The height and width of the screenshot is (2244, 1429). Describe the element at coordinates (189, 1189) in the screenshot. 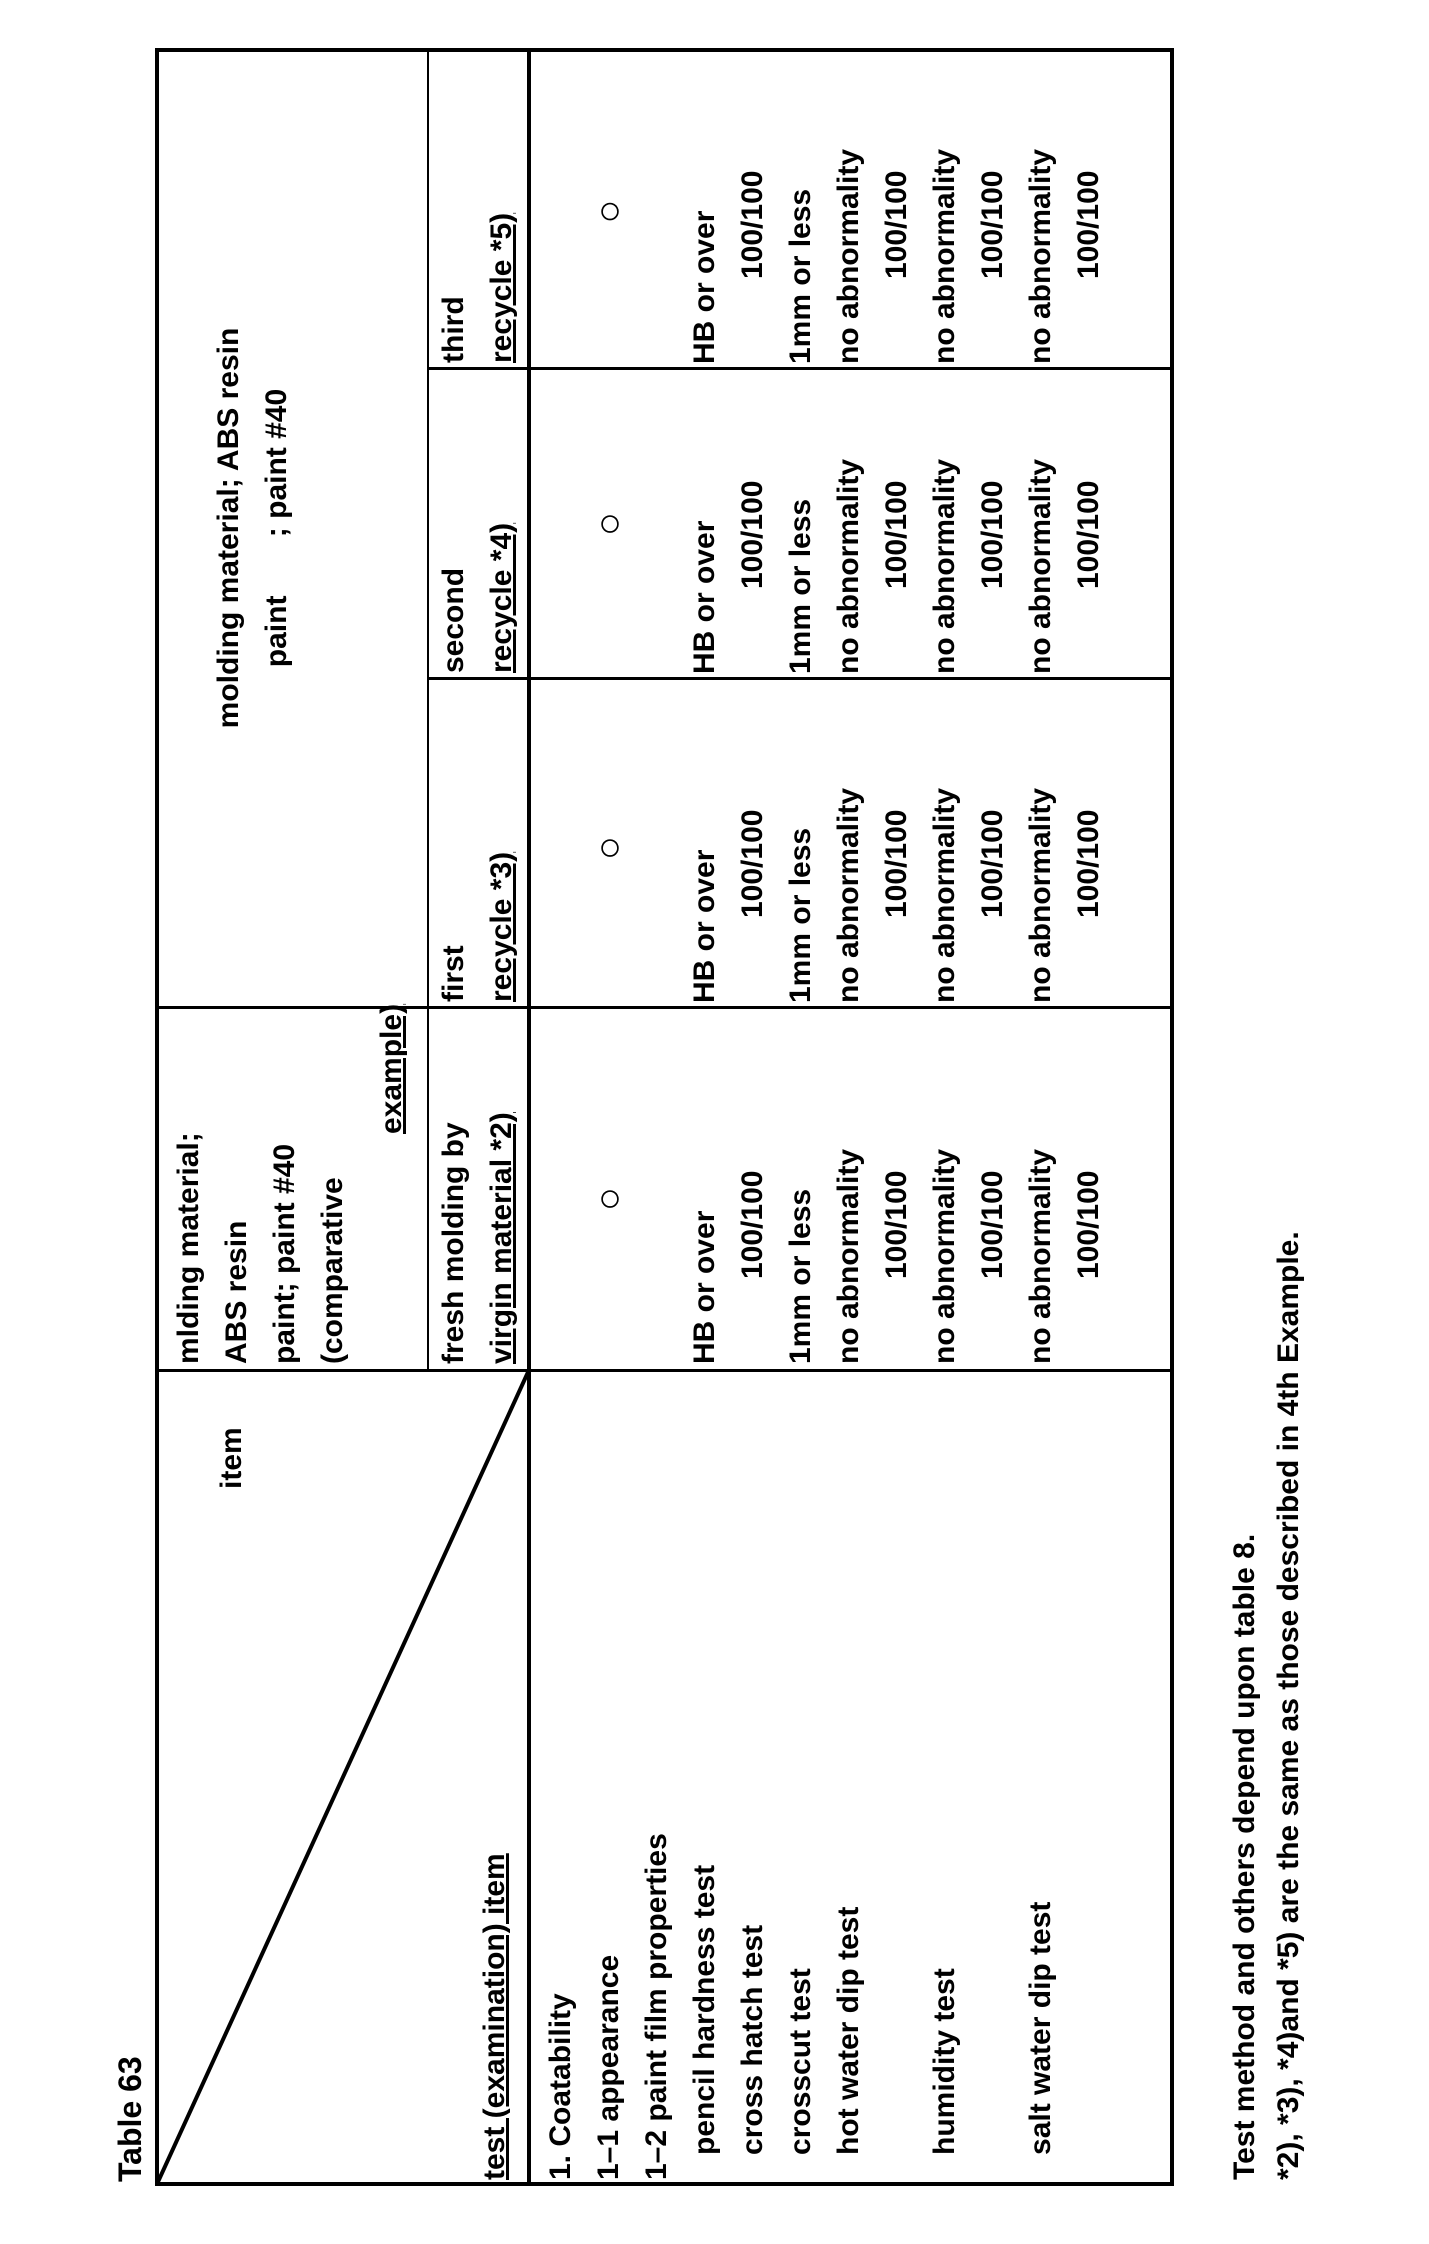

I see `header-line: mlding material;` at that location.